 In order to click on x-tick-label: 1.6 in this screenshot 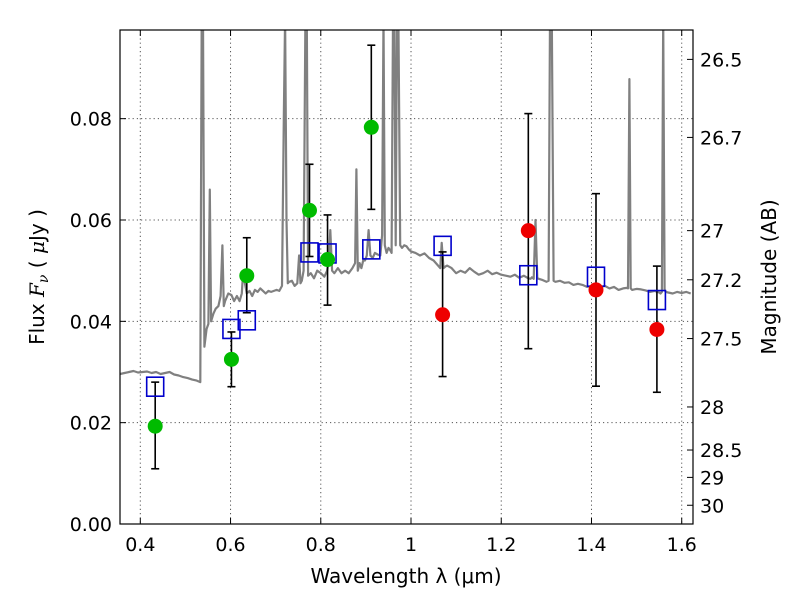, I will do `click(682, 545)`.